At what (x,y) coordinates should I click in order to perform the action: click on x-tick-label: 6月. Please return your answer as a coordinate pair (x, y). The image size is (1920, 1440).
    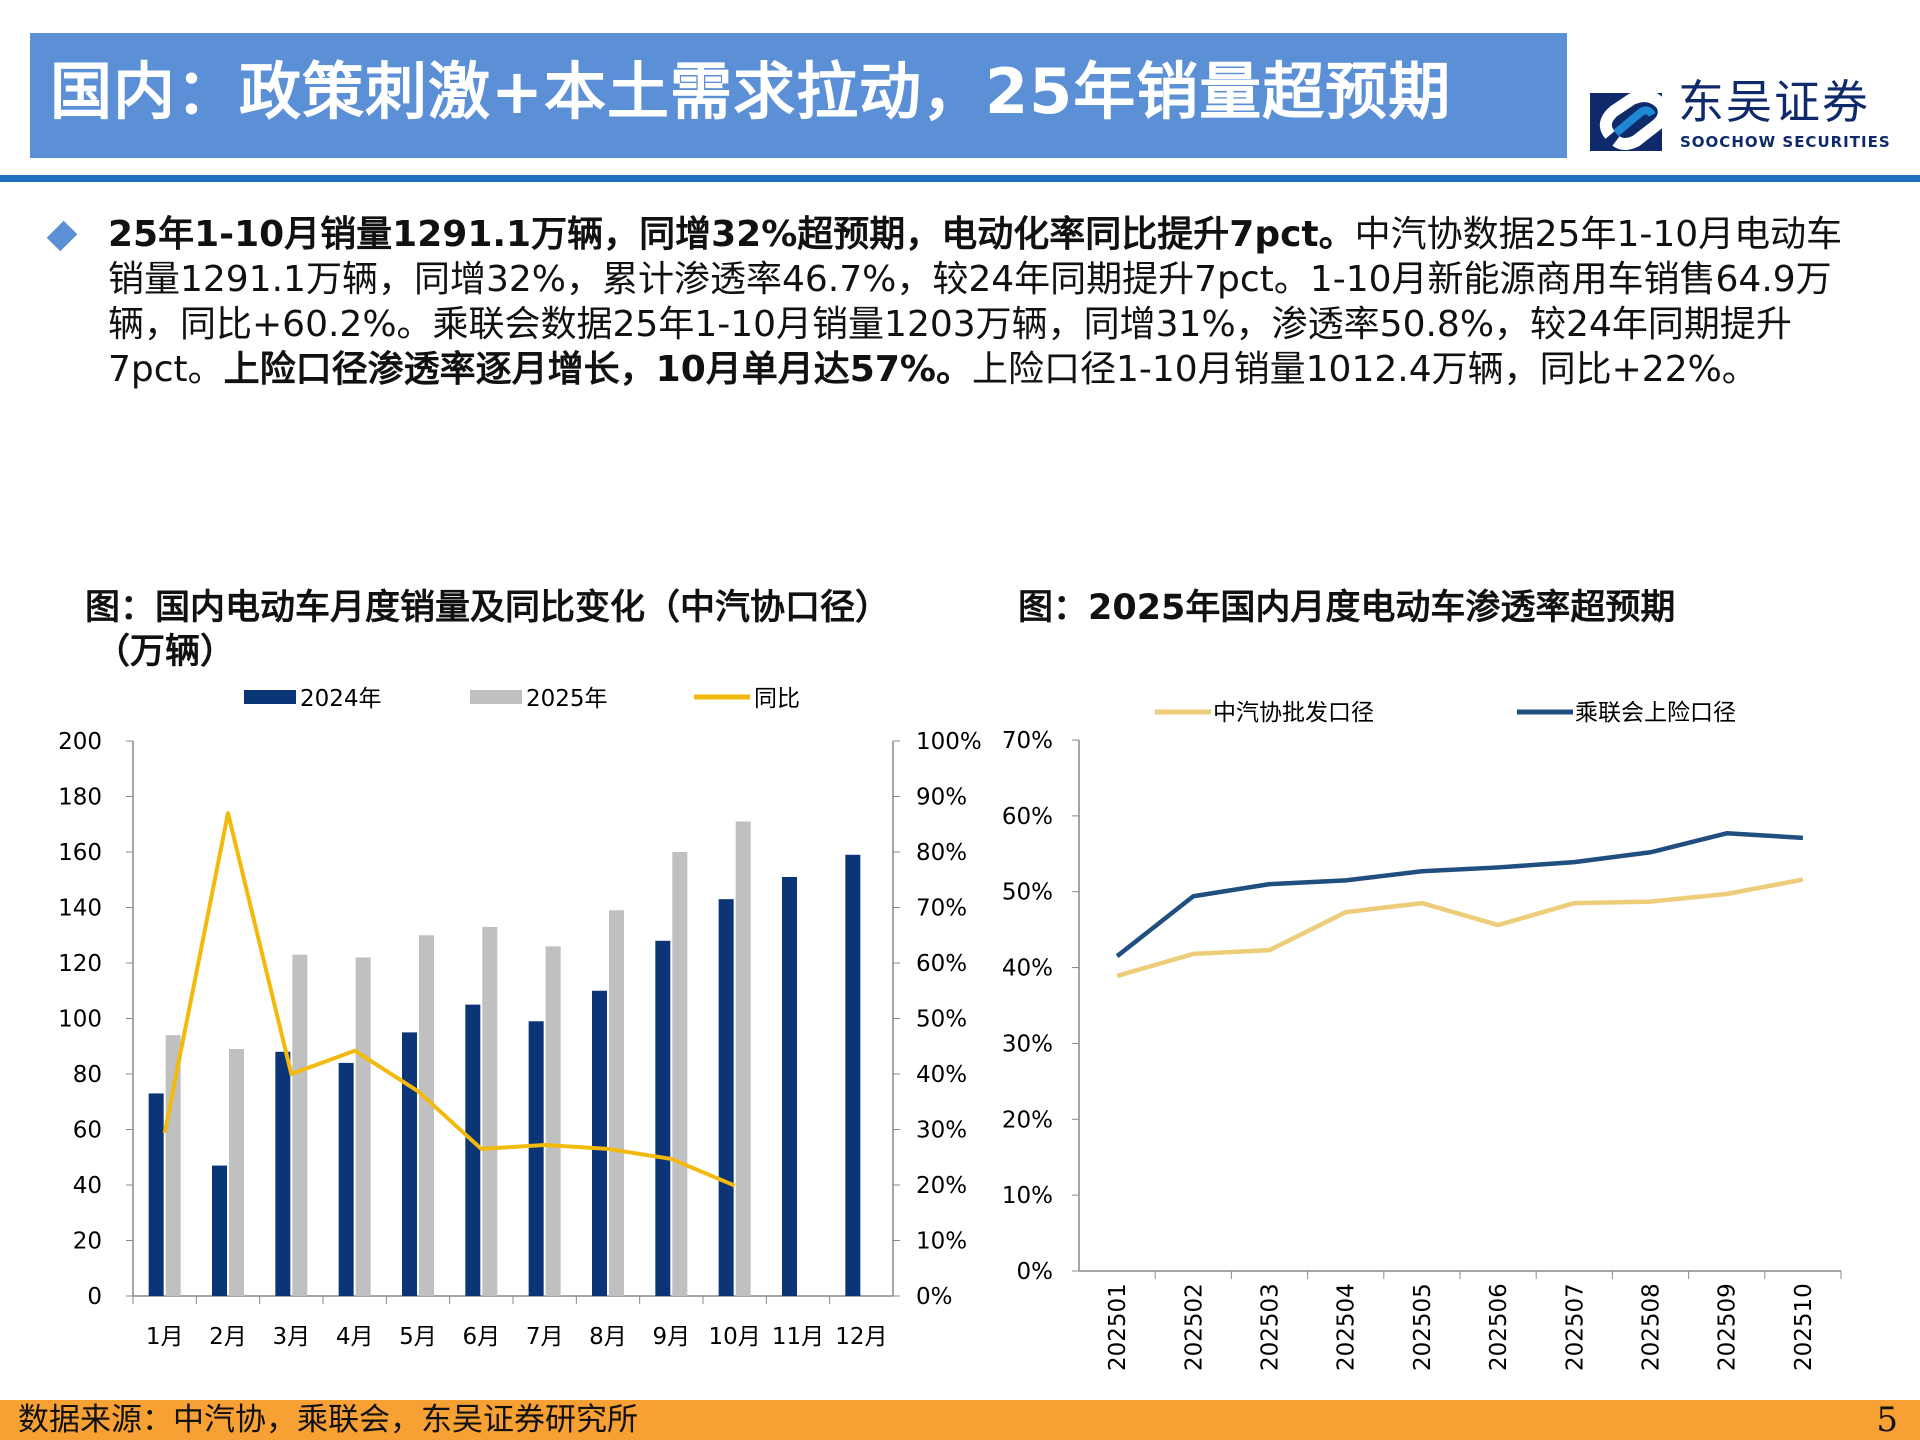
    Looking at the image, I should click on (482, 1337).